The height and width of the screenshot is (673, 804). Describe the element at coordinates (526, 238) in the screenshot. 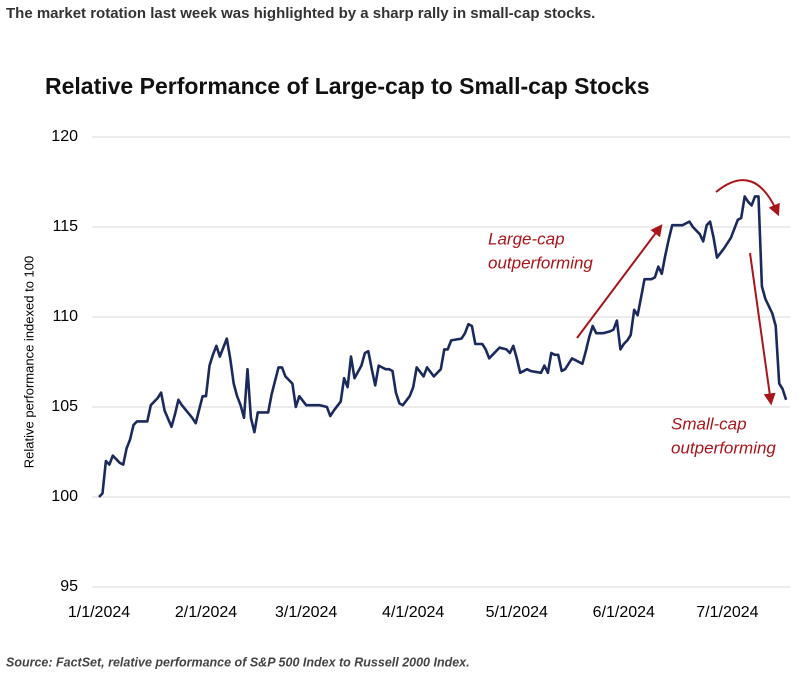

I see `annotation: Large-cap` at that location.